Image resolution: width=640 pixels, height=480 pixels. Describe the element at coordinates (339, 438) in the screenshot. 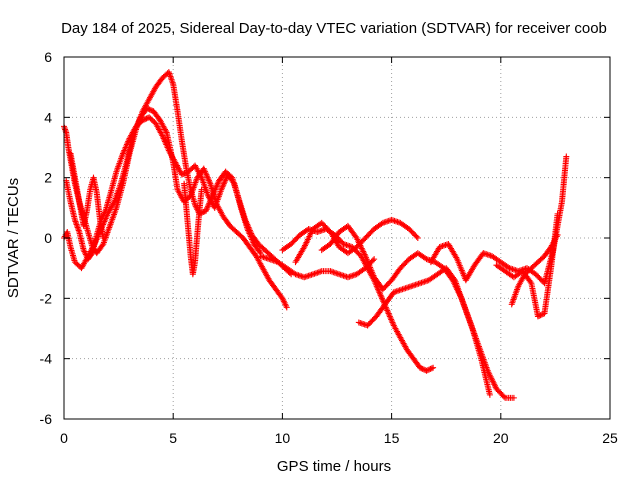

I see `x-axis-tick-labels: 0 5 10 15 20 25` at that location.